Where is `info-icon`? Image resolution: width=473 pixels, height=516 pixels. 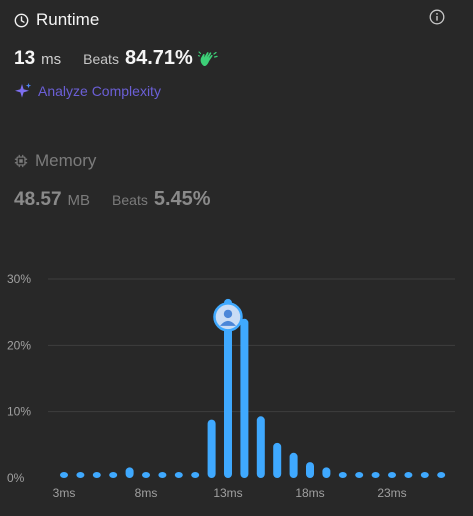
info-icon is located at coordinates (437, 17).